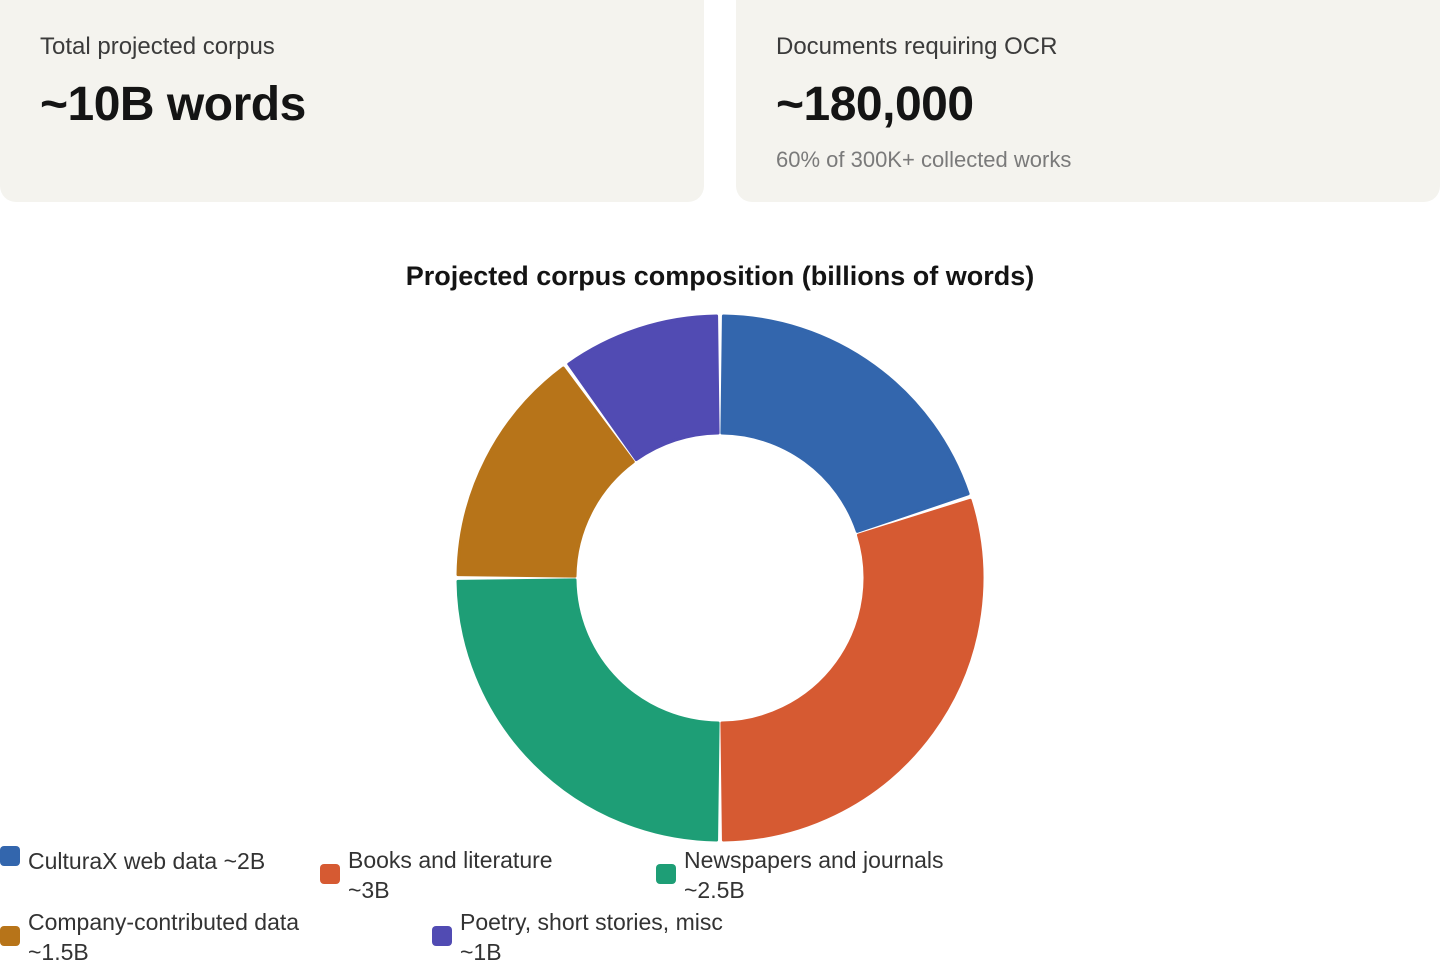  What do you see at coordinates (147, 861) in the screenshot?
I see `legend-label: CulturaX web data ~2B` at bounding box center [147, 861].